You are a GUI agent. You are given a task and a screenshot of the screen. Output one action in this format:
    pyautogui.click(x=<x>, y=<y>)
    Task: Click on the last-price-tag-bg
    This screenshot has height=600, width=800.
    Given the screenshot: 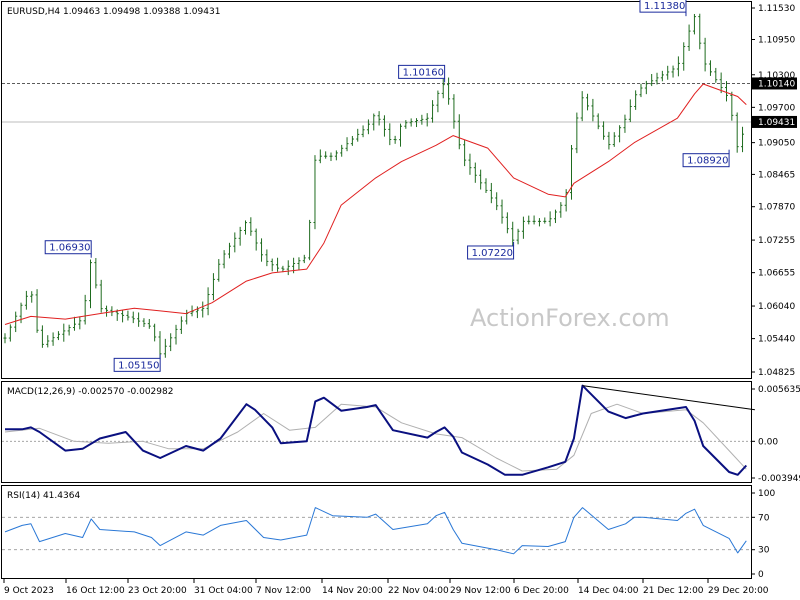 What is the action you would take?
    pyautogui.click(x=774, y=121)
    